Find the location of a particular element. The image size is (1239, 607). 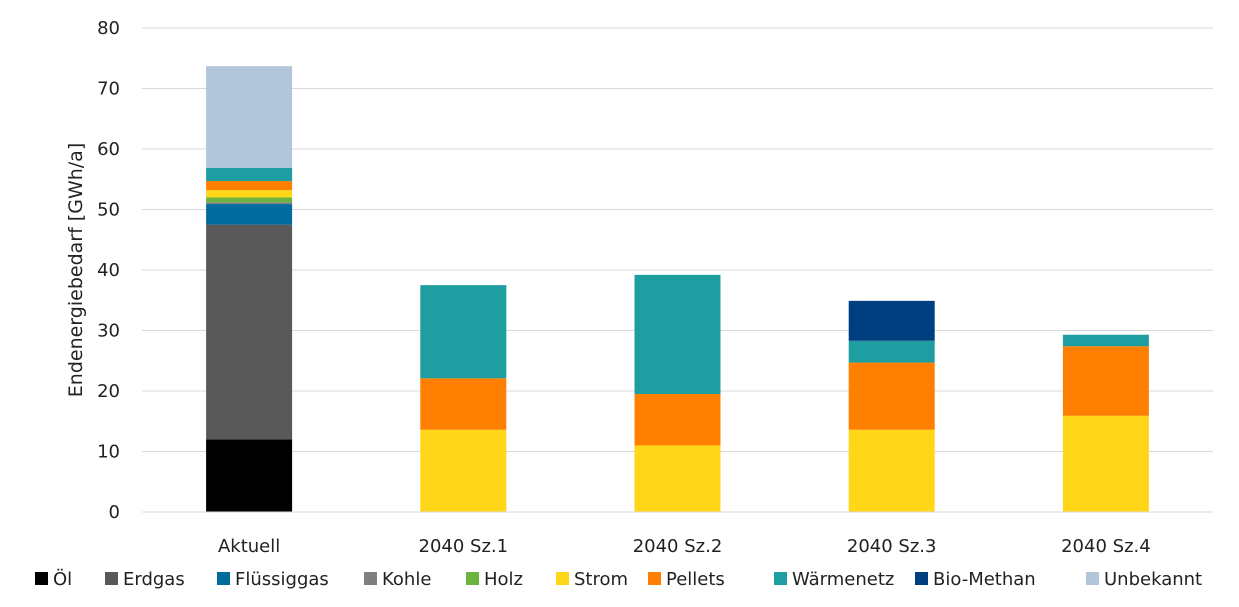

x-tick-label: 2040 Sz.3 is located at coordinates (892, 546).